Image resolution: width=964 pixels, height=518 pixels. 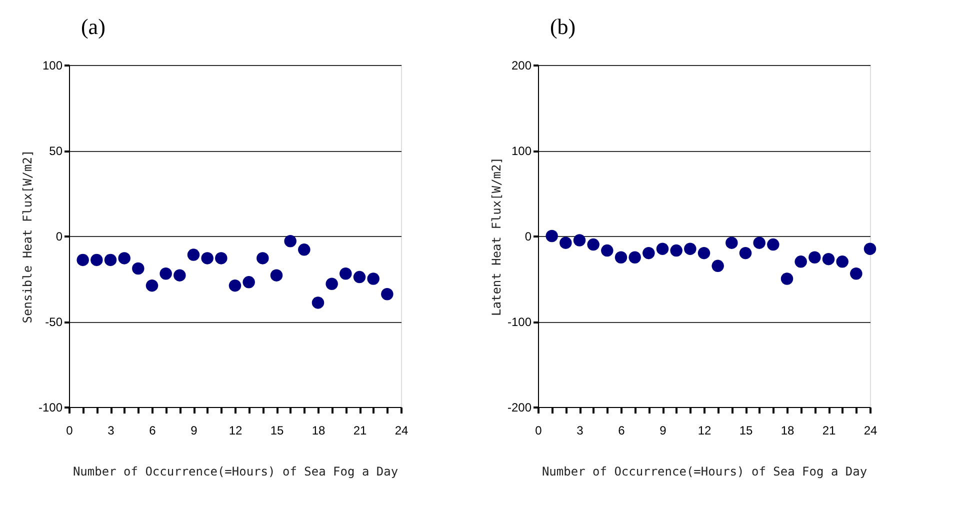 What do you see at coordinates (27, 237) in the screenshot?
I see `y-axis-title: Sensible Heat Flux[W/m2]` at bounding box center [27, 237].